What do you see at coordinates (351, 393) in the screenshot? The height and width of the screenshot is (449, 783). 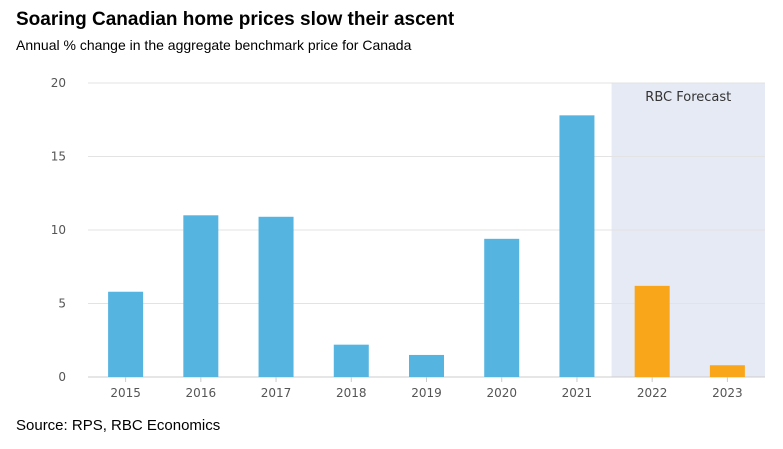 I see `x-tick-label: 2018` at bounding box center [351, 393].